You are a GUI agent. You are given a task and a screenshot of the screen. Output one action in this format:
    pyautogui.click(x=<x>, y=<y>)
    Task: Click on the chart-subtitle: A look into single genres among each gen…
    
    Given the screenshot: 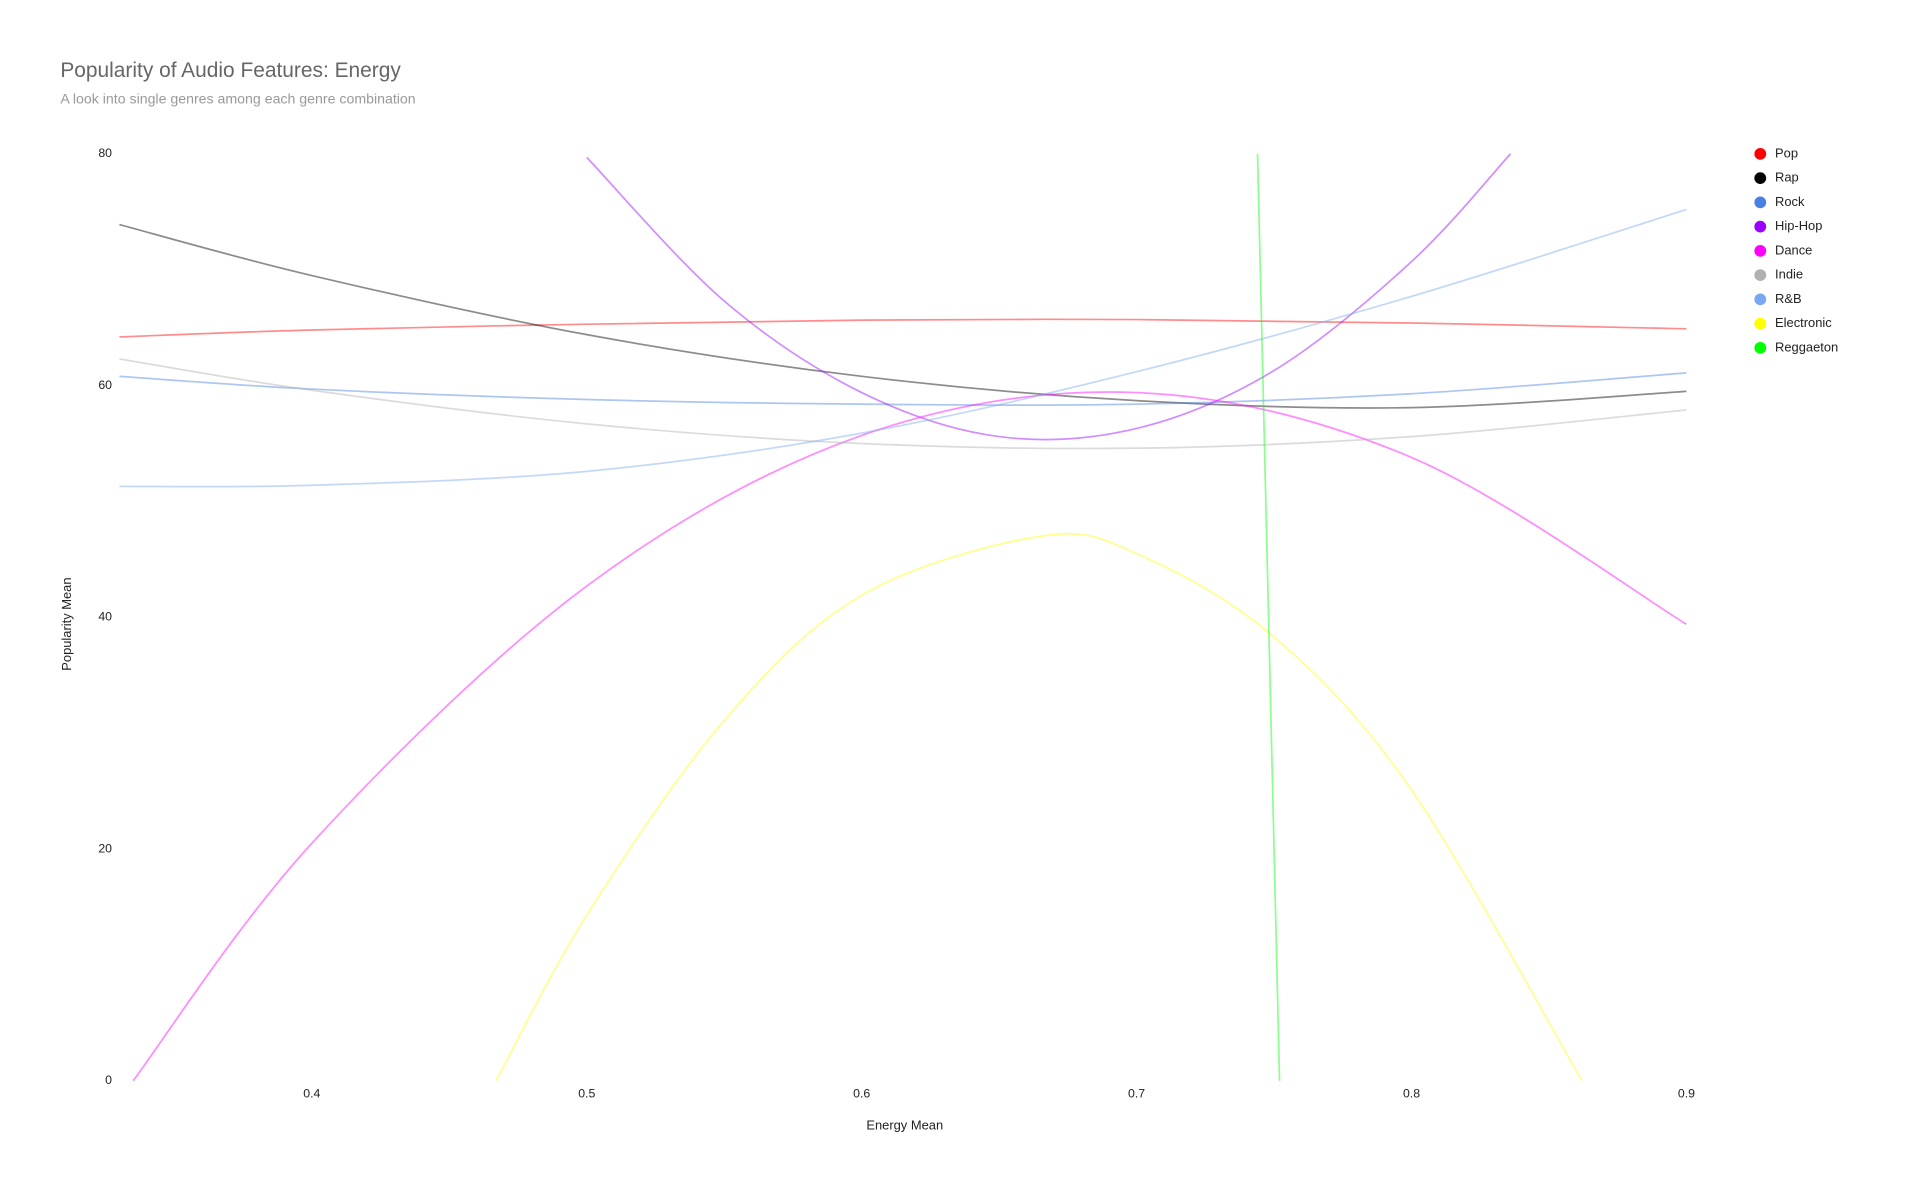 What is the action you would take?
    pyautogui.click(x=237, y=98)
    